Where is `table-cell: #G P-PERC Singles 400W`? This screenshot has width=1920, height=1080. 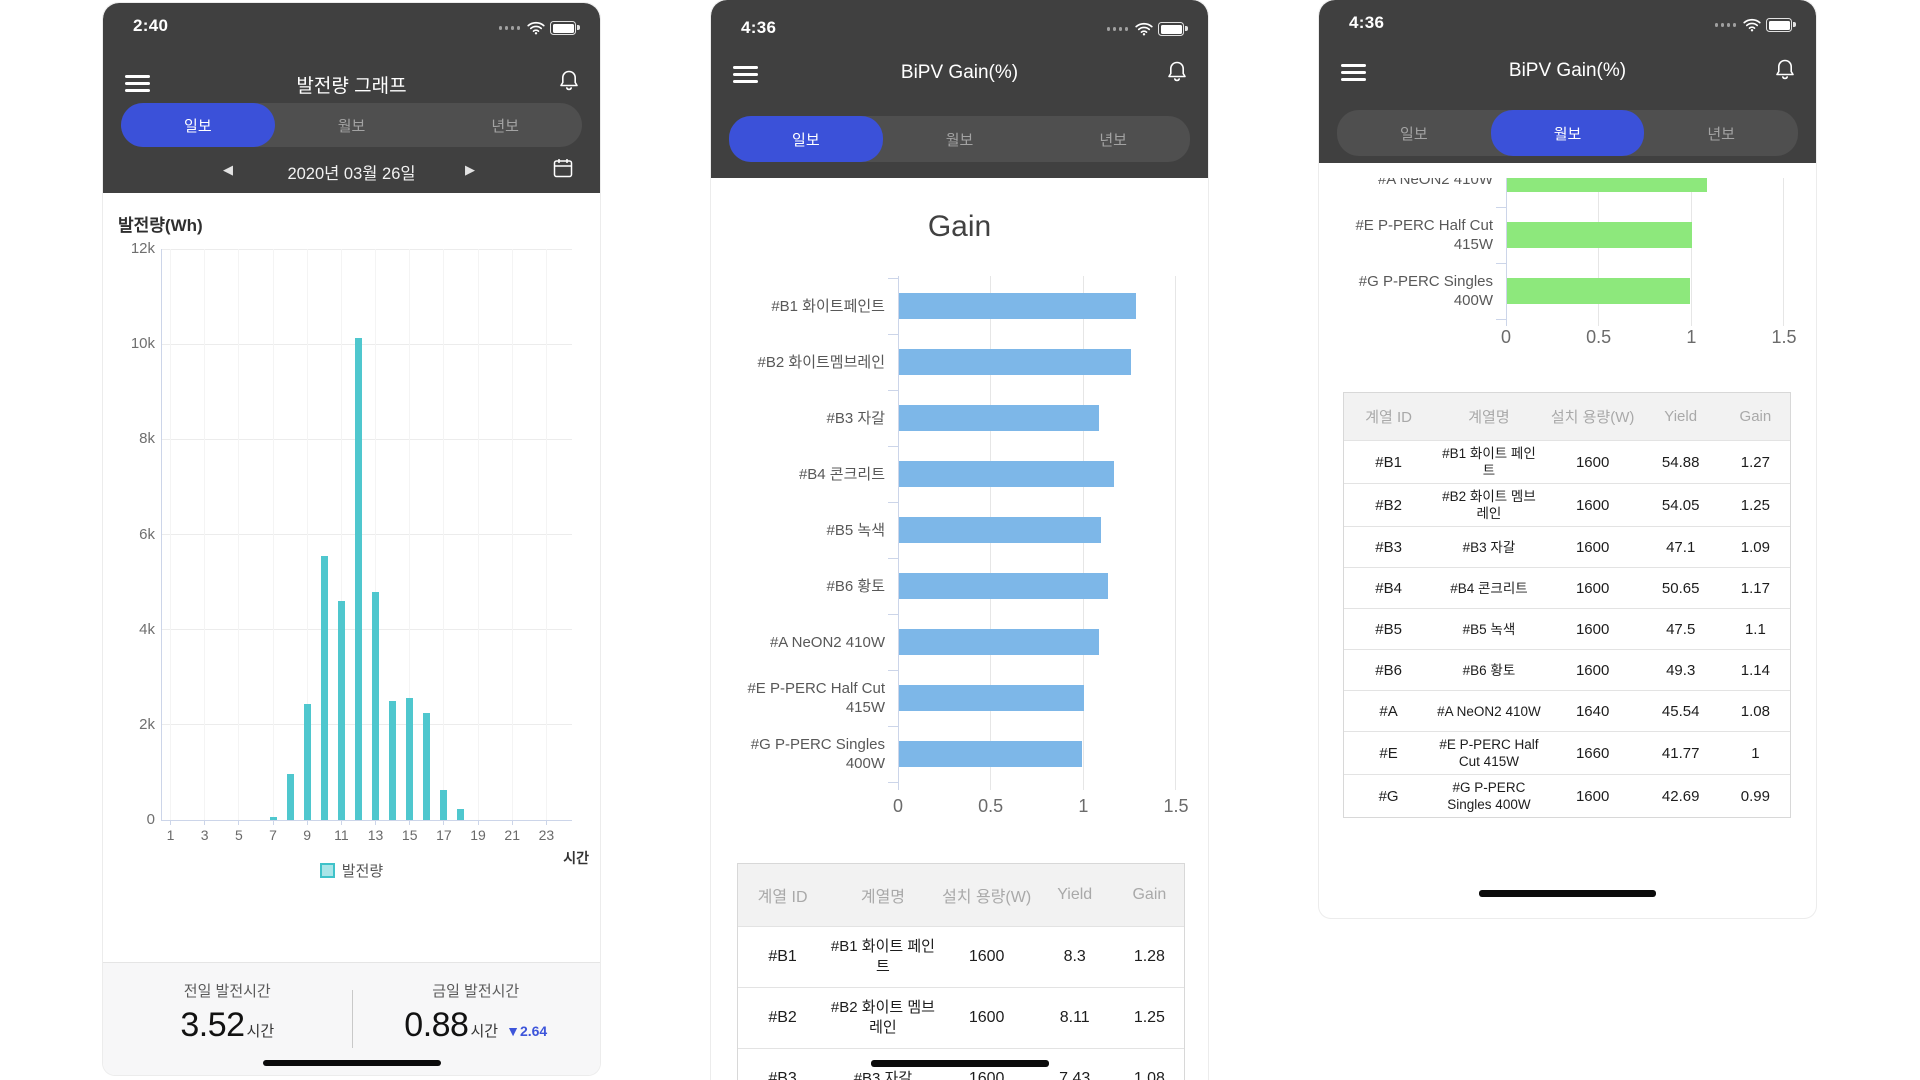
table-cell: #G P-PERC Singles 400W is located at coordinates (1489, 796).